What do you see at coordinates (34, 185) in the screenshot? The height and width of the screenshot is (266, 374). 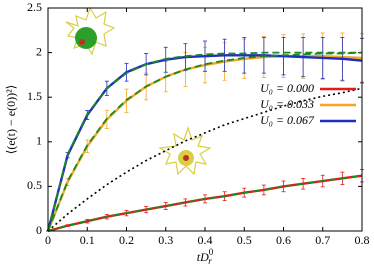 I see `y-tick-label: 0.5` at bounding box center [34, 185].